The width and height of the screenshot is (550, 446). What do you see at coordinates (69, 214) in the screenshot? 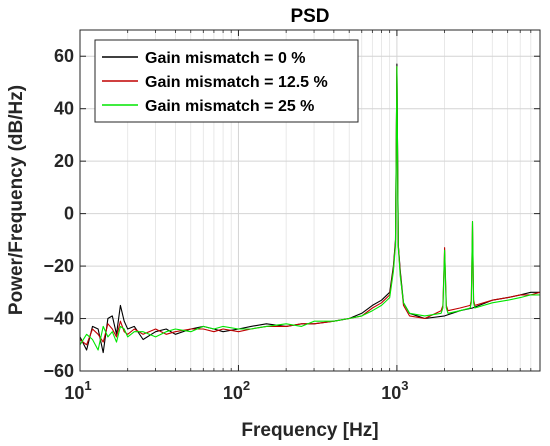
I see `y-tick-label: 0` at bounding box center [69, 214].